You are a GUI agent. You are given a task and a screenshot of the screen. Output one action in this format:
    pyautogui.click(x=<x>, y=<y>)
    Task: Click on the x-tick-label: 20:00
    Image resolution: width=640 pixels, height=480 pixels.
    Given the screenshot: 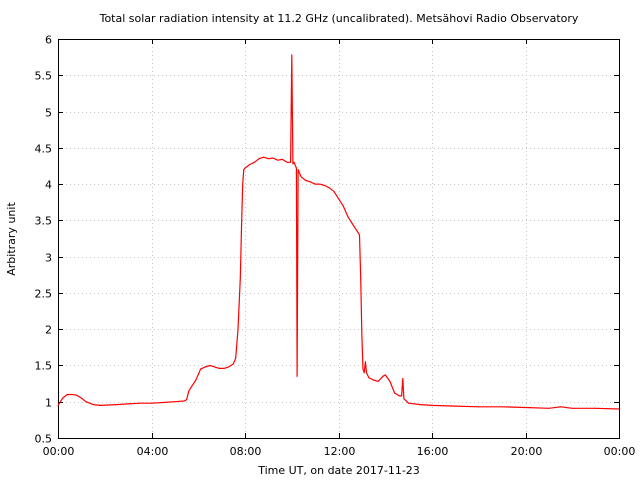 What is the action you would take?
    pyautogui.click(x=527, y=451)
    